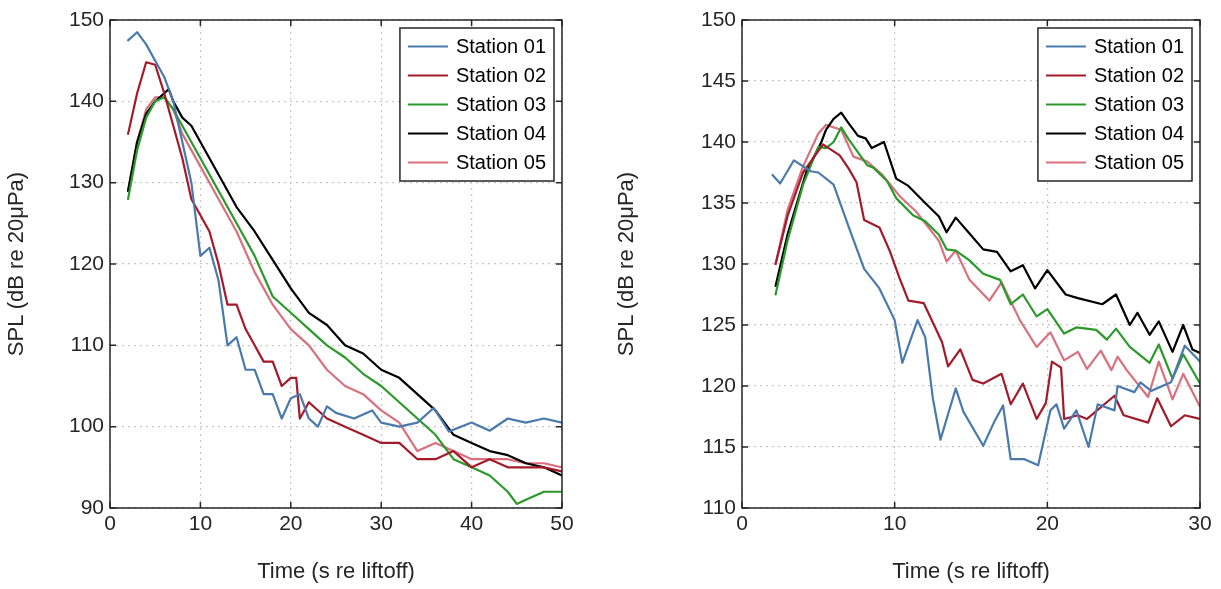 This screenshot has width=1221, height=589. What do you see at coordinates (562, 523) in the screenshot?
I see `x-tick-label: 50` at bounding box center [562, 523].